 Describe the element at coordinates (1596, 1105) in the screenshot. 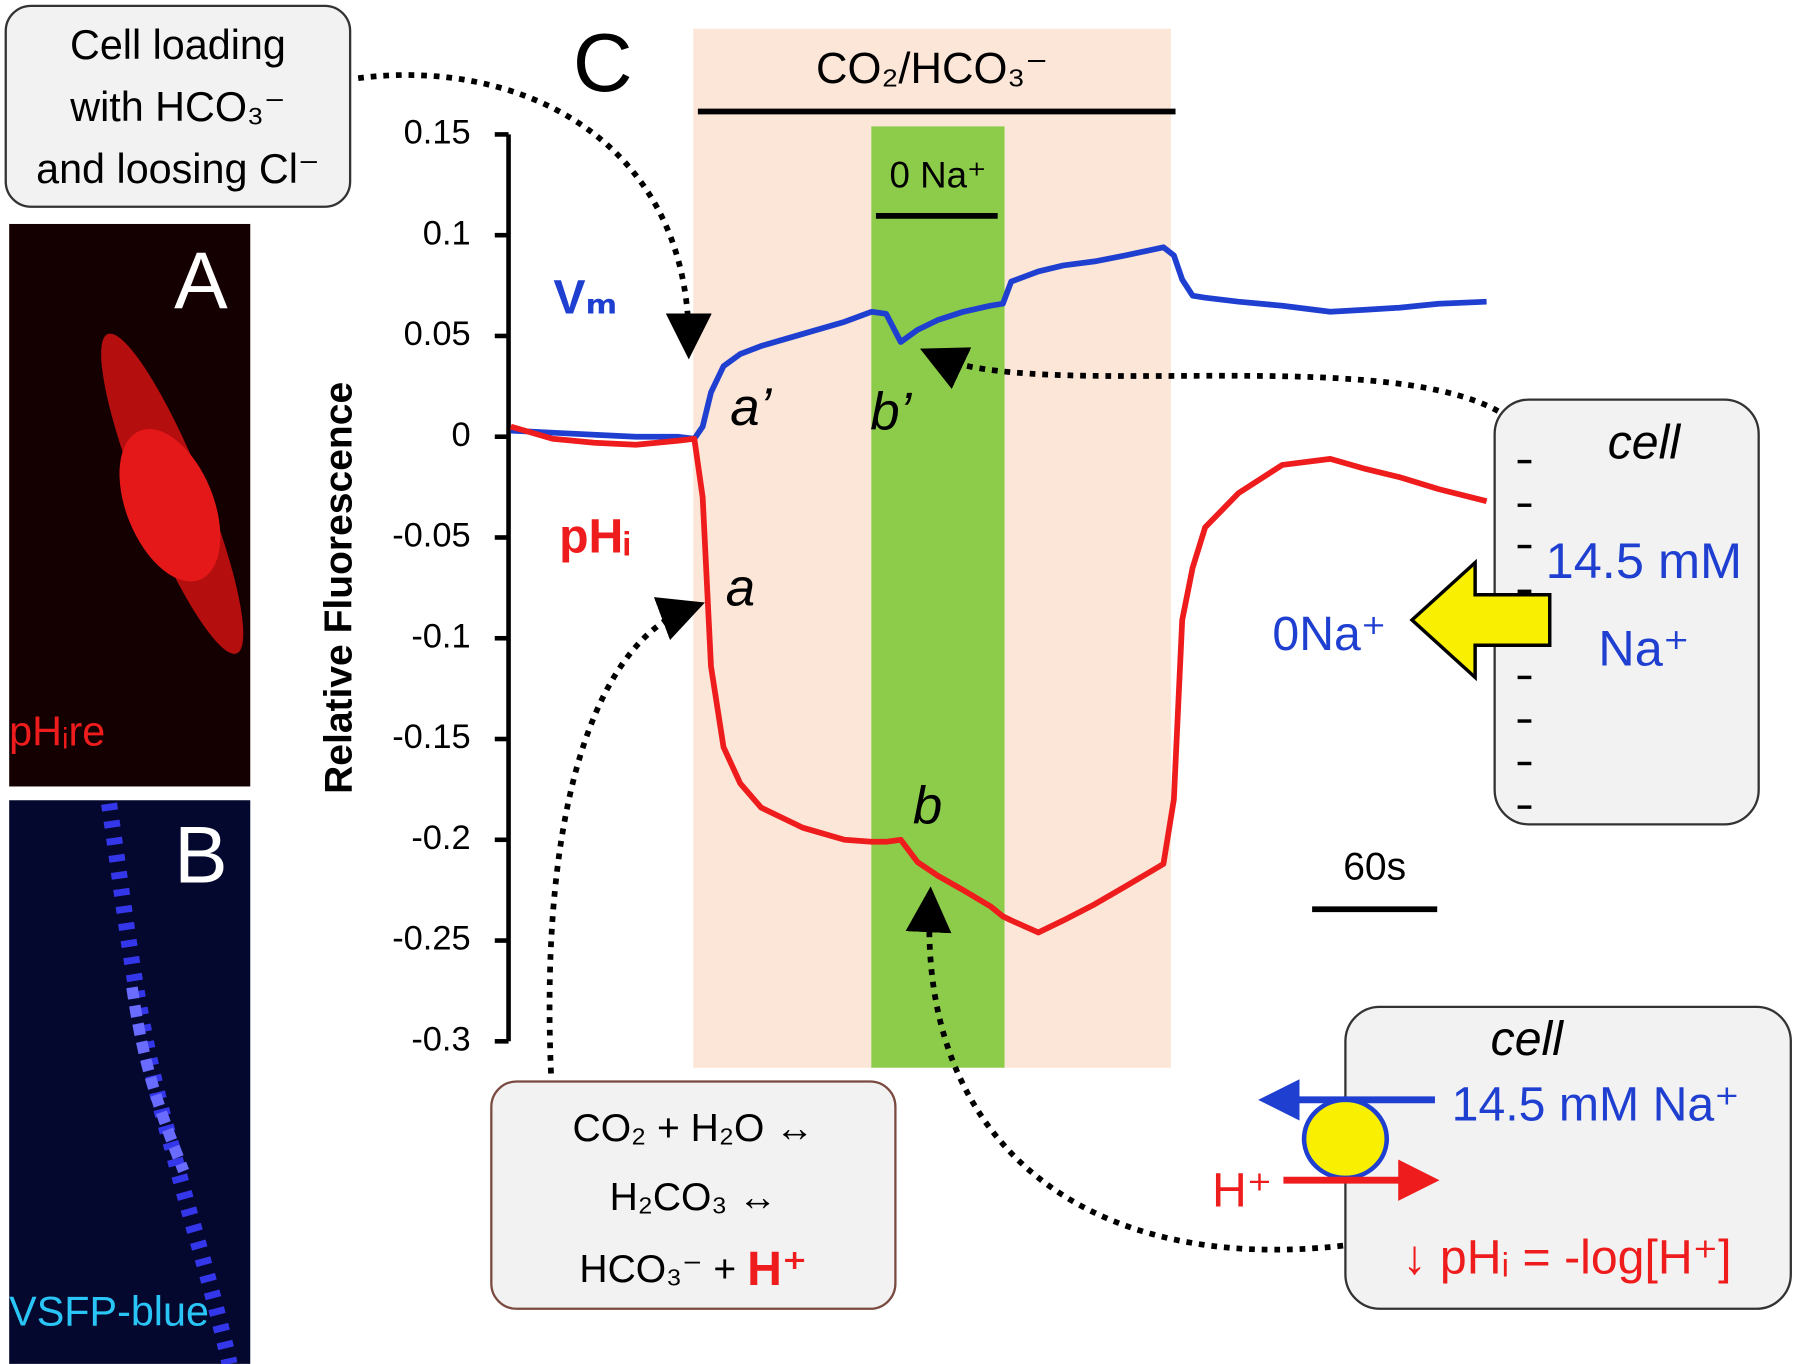

I see `note-text: 14.5 mM Na⁺` at that location.